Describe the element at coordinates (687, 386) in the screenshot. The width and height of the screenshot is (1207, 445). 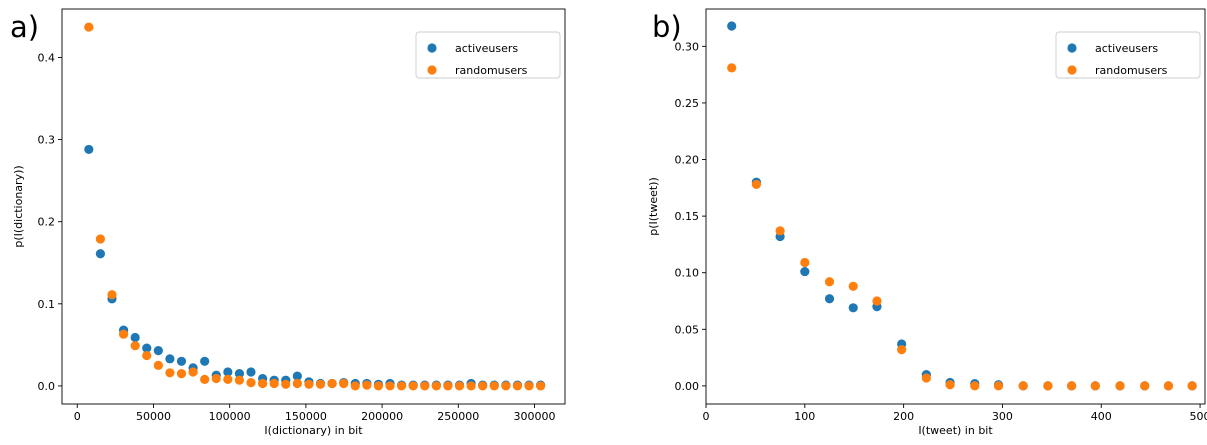
I see `y-tick-label: 0.00` at that location.